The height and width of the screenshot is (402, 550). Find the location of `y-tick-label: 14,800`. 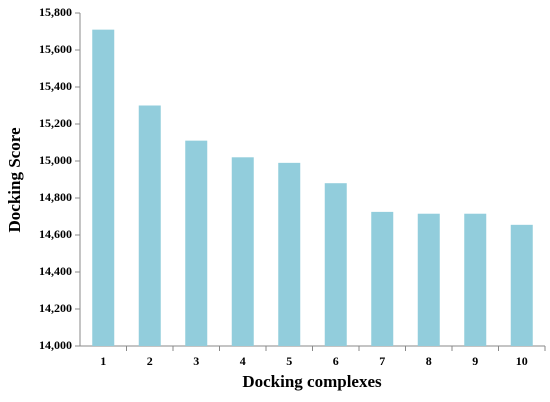

y-tick-label: 14,800 is located at coordinates (55, 197).